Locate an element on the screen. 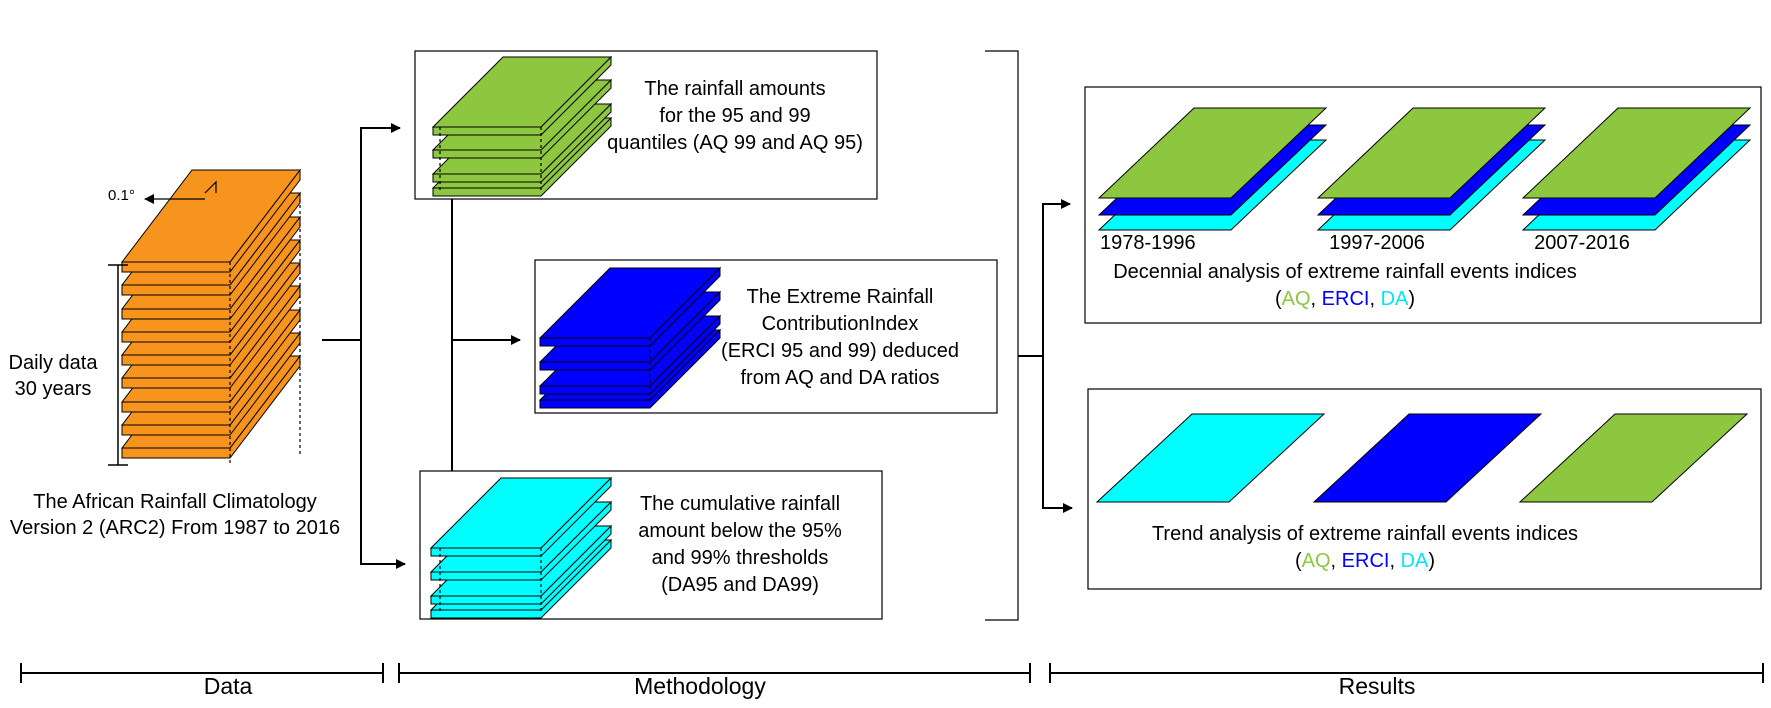  years-label: 30 years is located at coordinates (53, 389).